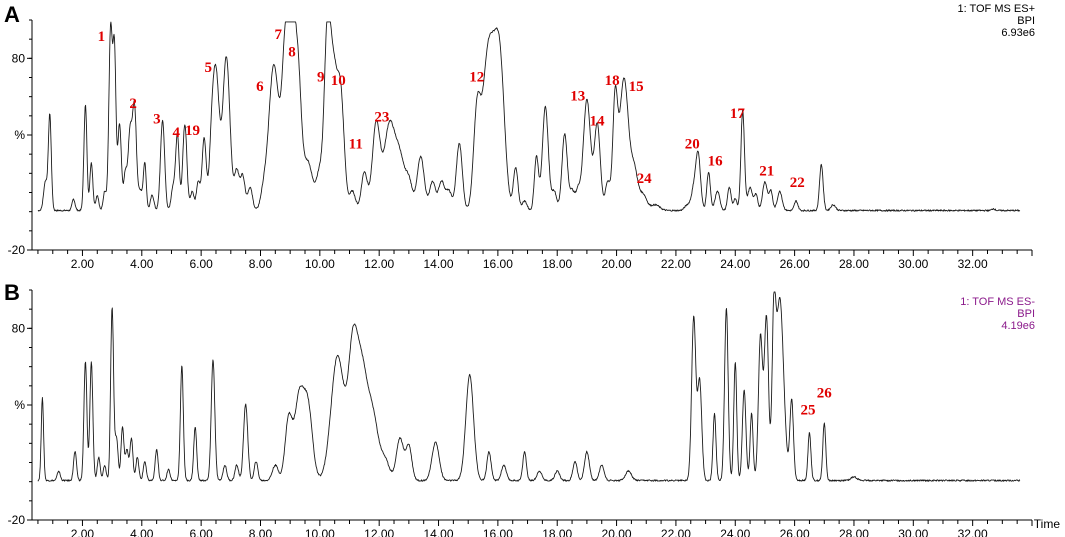 The width and height of the screenshot is (1065, 537). What do you see at coordinates (356, 144) in the screenshot?
I see `peak-number-label: 11` at bounding box center [356, 144].